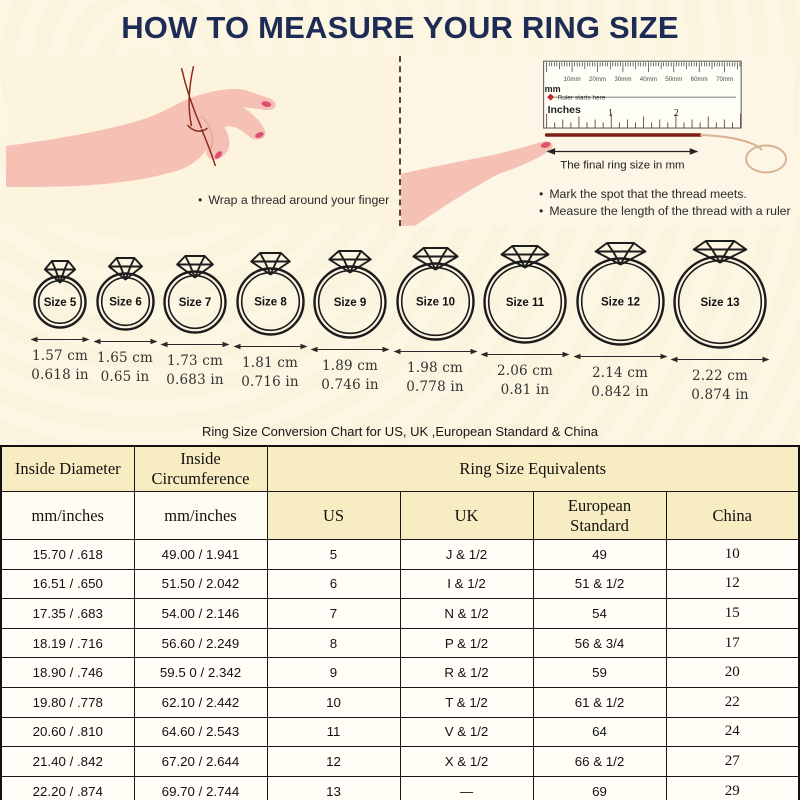 The width and height of the screenshot is (800, 800). I want to click on table-cell: V & 1/2, so click(466, 732).